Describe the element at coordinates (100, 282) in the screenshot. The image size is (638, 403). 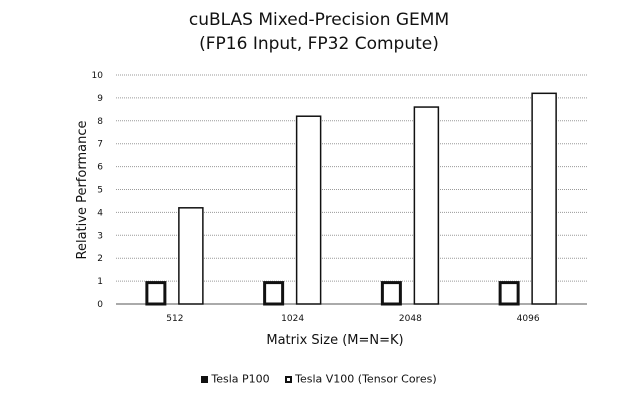
I see `y-tick-label-1: 1` at that location.